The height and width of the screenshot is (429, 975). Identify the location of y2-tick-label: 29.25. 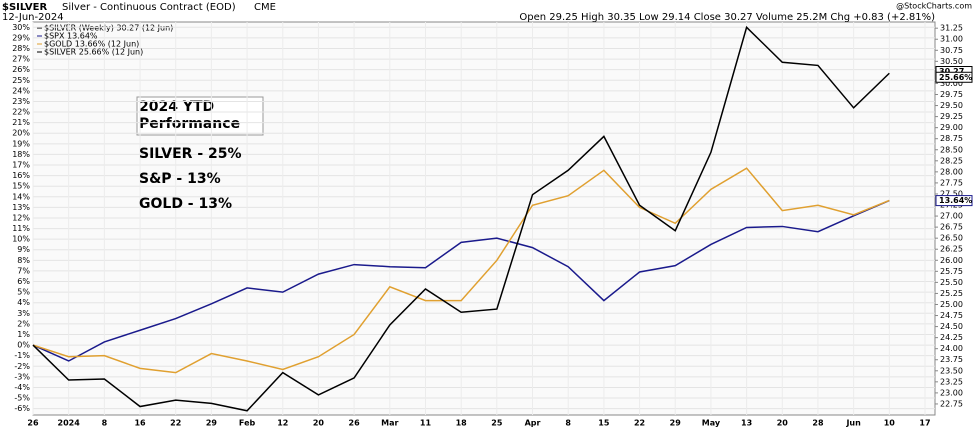
(951, 116).